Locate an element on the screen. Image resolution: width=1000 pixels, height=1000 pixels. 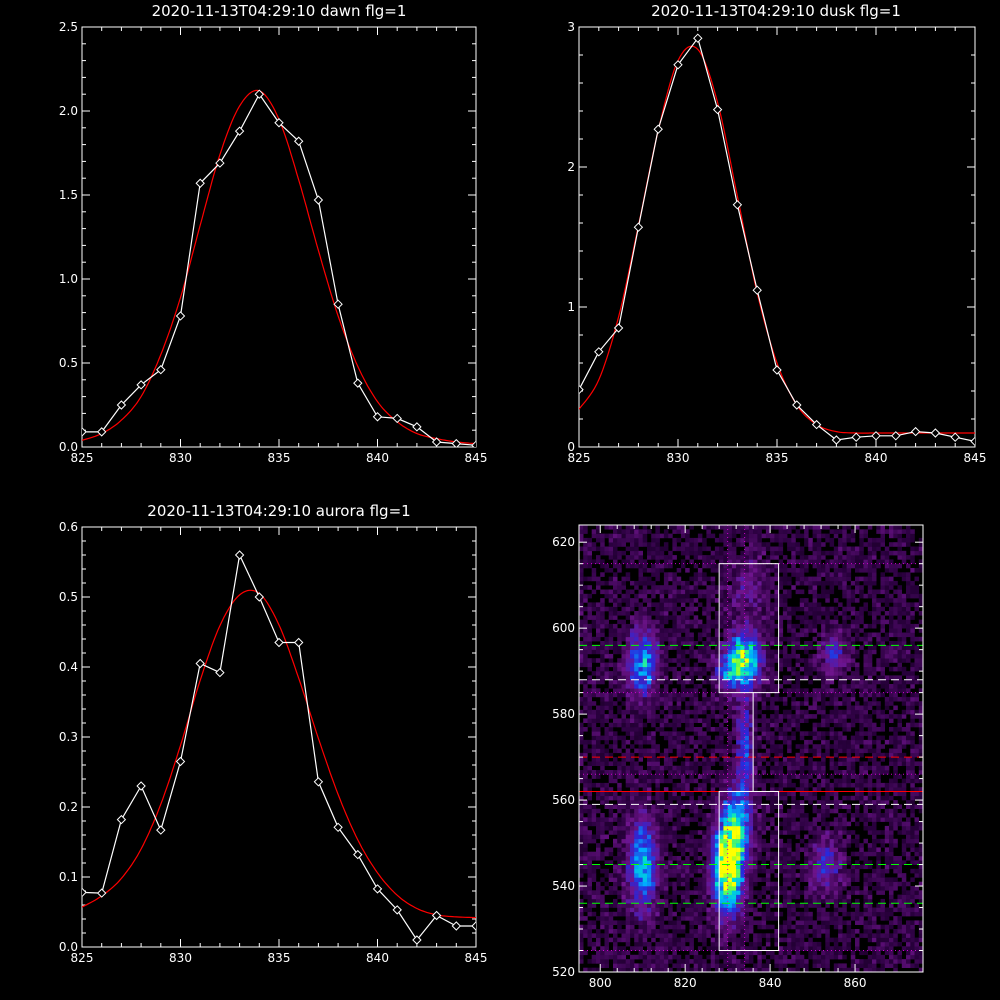
measured-point is located at coordinates (935, 433).